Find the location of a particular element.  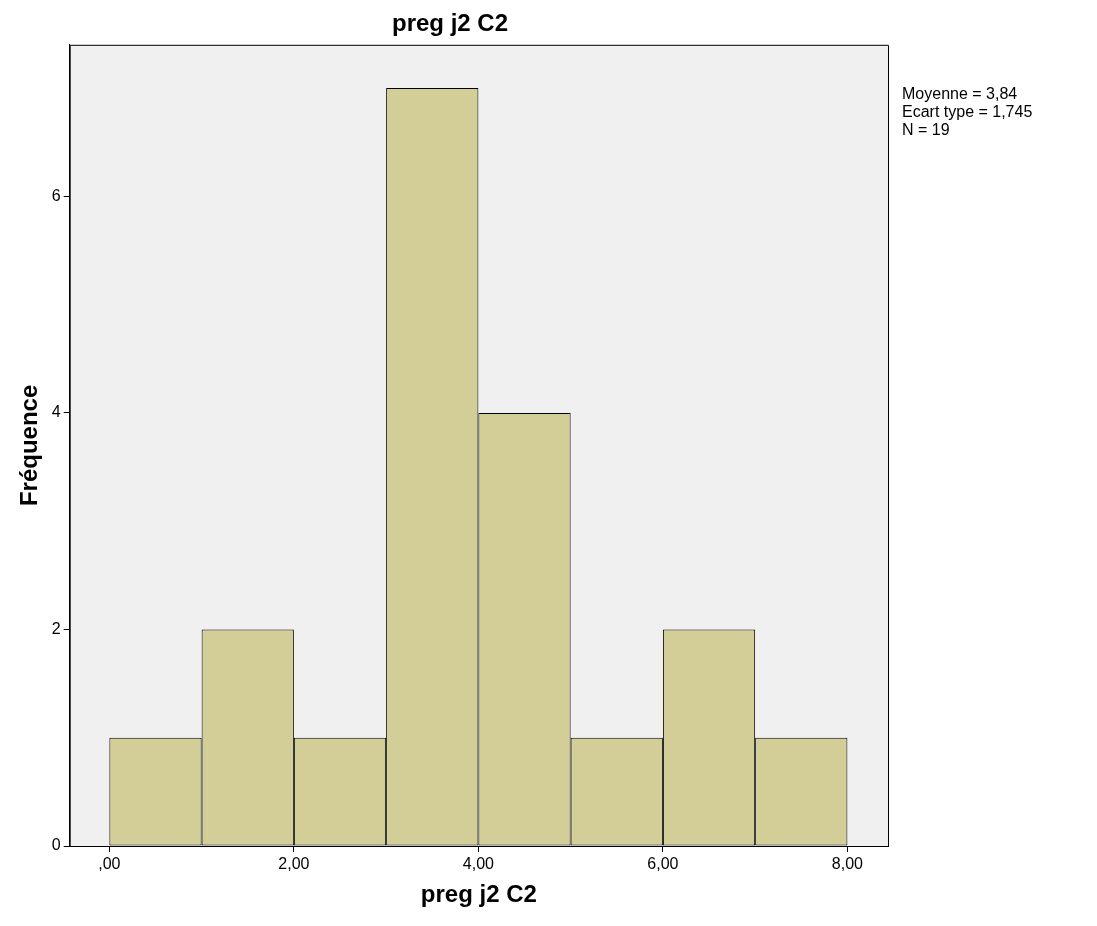

x-tick-label: 8,00 is located at coordinates (847, 864).